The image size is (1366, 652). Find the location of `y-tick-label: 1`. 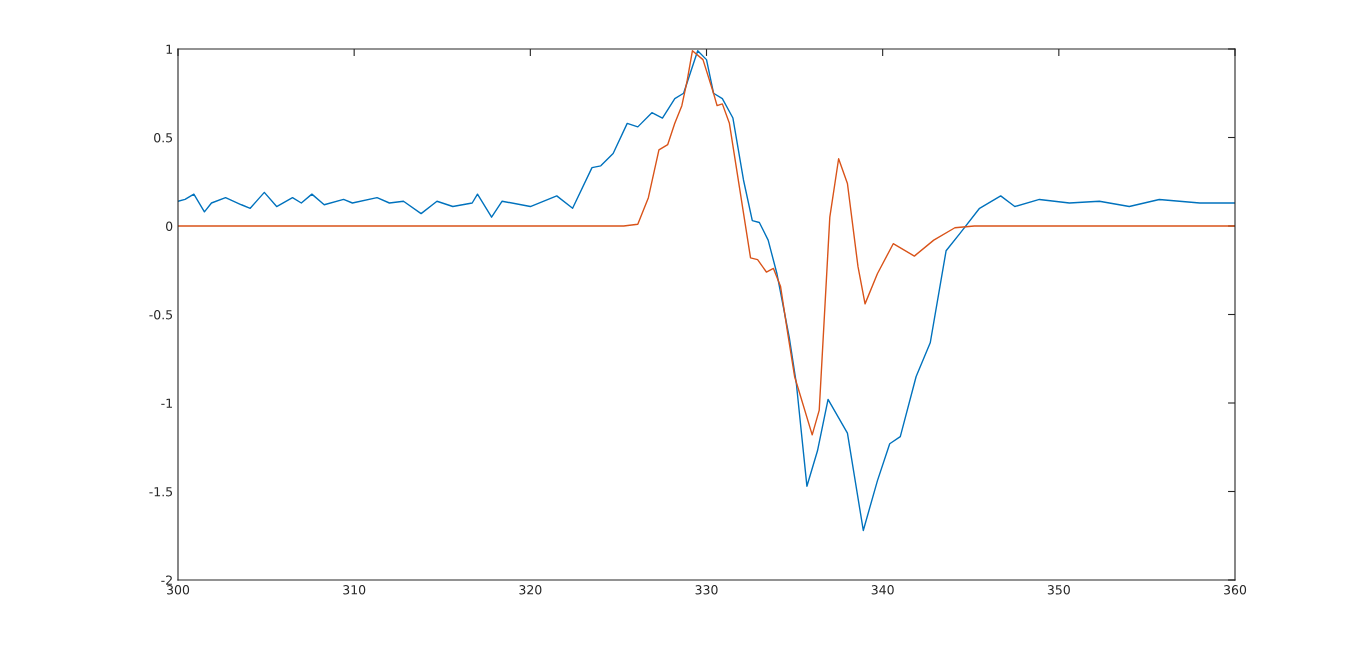

y-tick-label: 1 is located at coordinates (169, 49).